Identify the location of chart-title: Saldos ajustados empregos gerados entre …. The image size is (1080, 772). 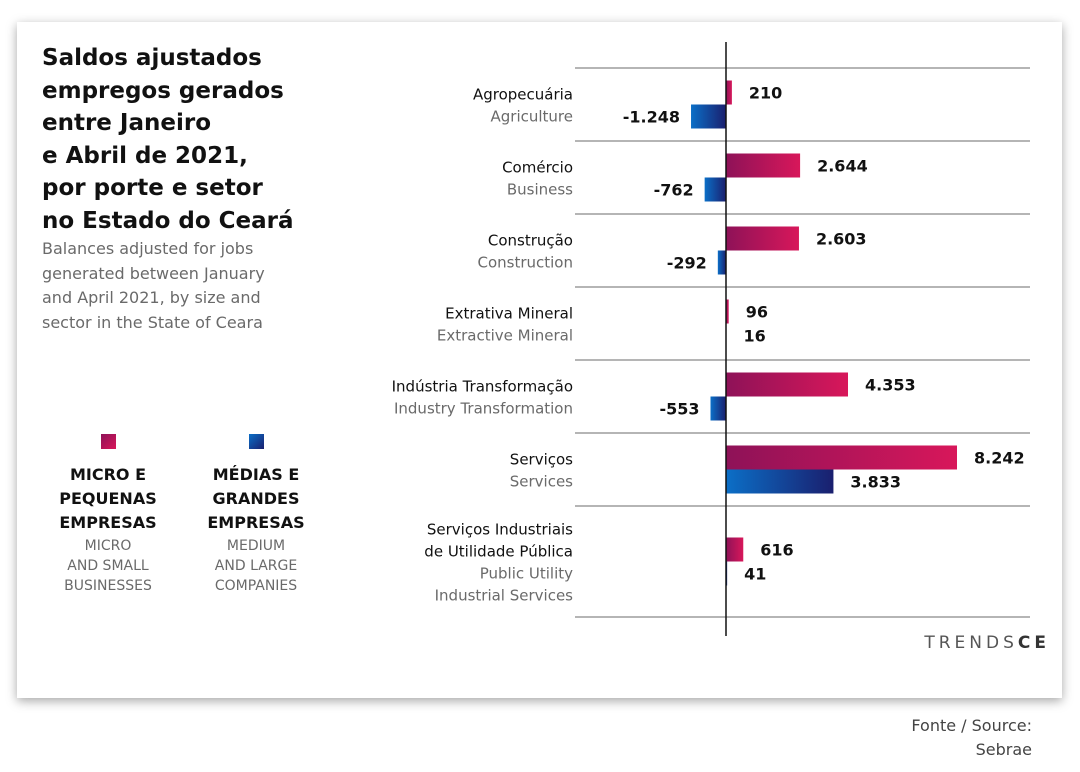
(168, 139).